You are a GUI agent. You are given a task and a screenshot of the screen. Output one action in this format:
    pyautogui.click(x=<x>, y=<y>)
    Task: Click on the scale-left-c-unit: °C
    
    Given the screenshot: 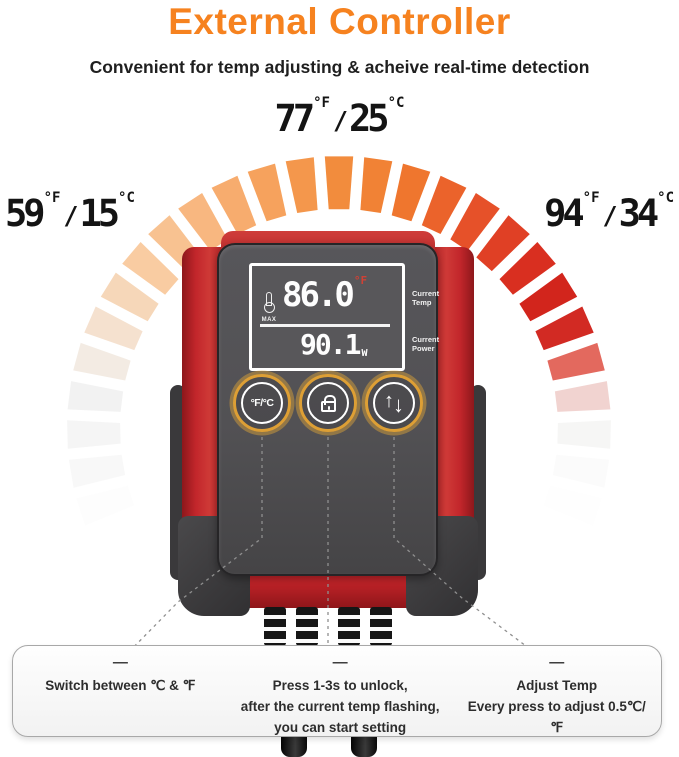 What is the action you would take?
    pyautogui.click(x=126, y=198)
    